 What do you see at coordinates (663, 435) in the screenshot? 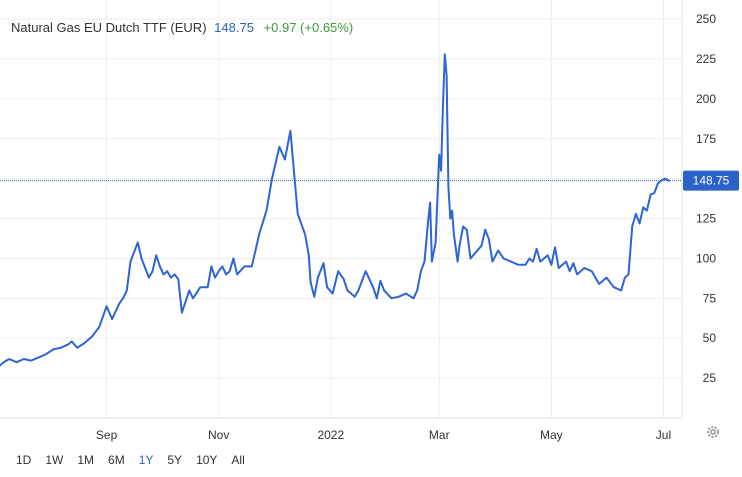
I see `x-tick-label: Jul` at bounding box center [663, 435].